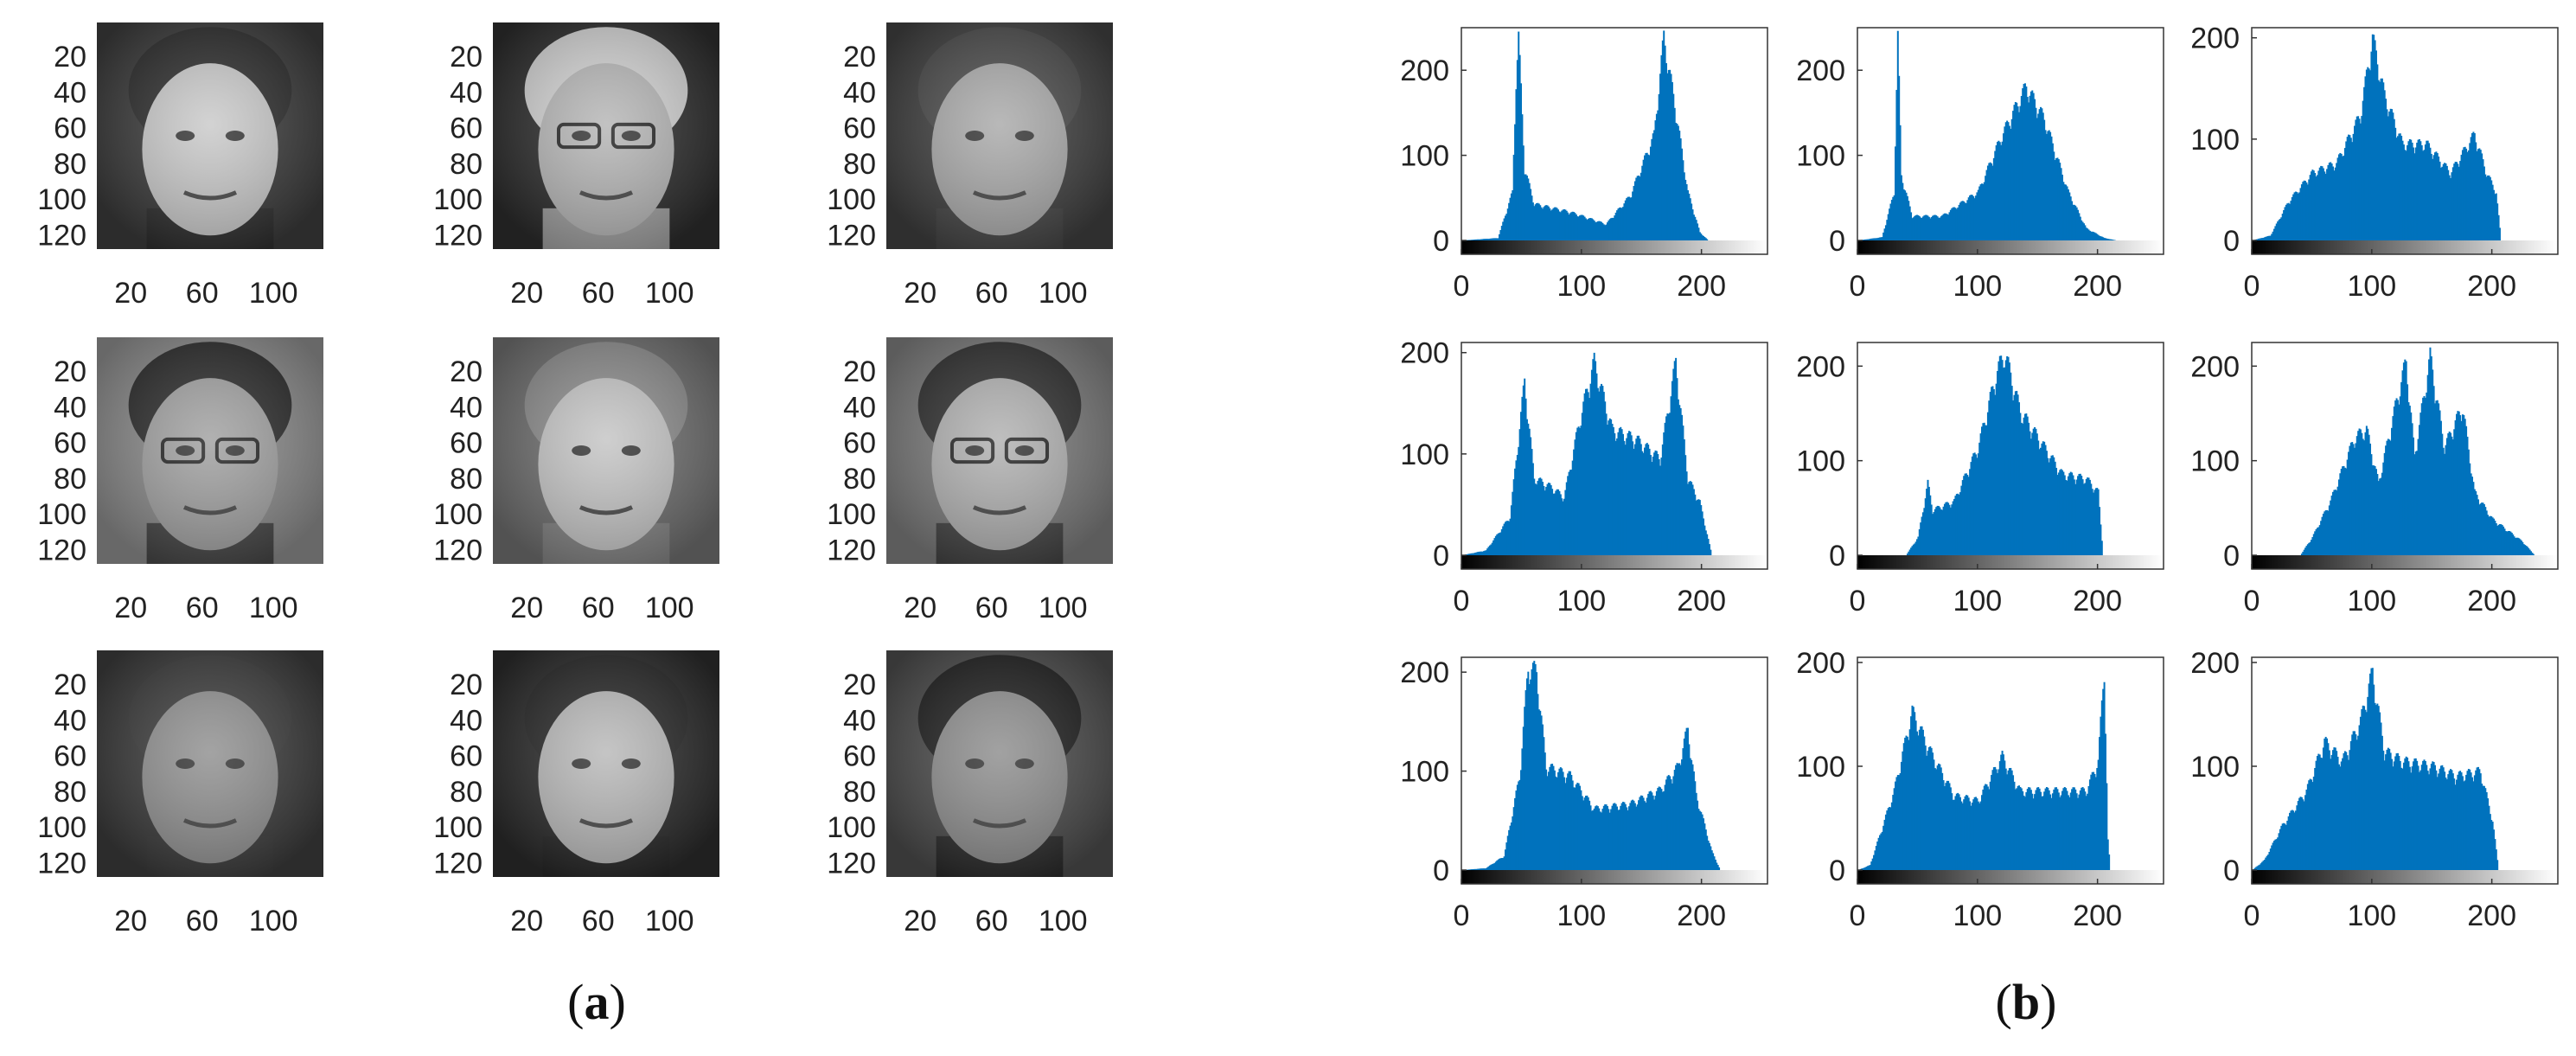 Image resolution: width=2576 pixels, height=1056 pixels. What do you see at coordinates (2491, 915) in the screenshot?
I see `x-tick-label: 200` at bounding box center [2491, 915].